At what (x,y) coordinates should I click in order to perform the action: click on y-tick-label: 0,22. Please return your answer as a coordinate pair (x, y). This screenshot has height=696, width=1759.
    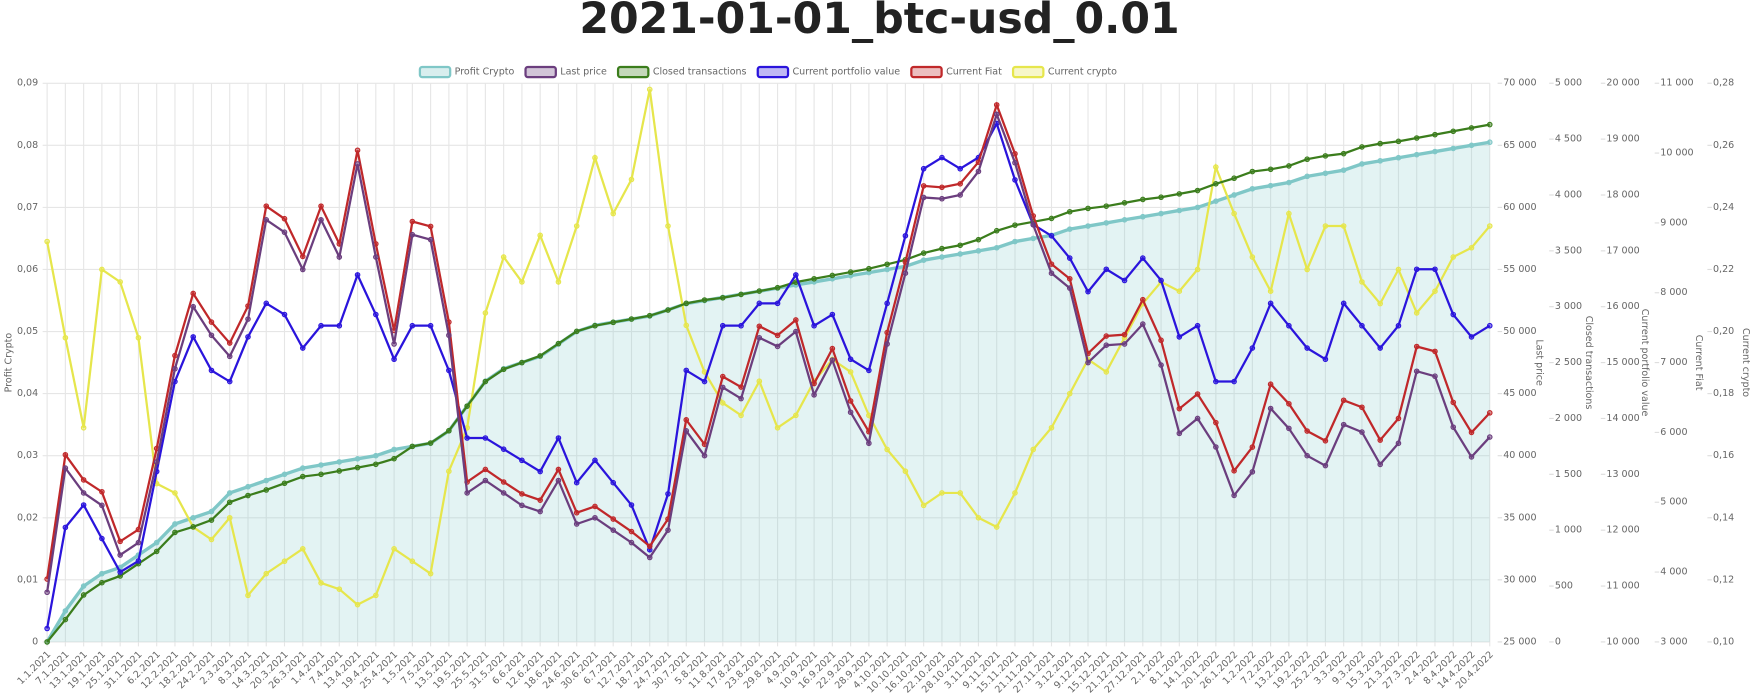
    Looking at the image, I should click on (1723, 269).